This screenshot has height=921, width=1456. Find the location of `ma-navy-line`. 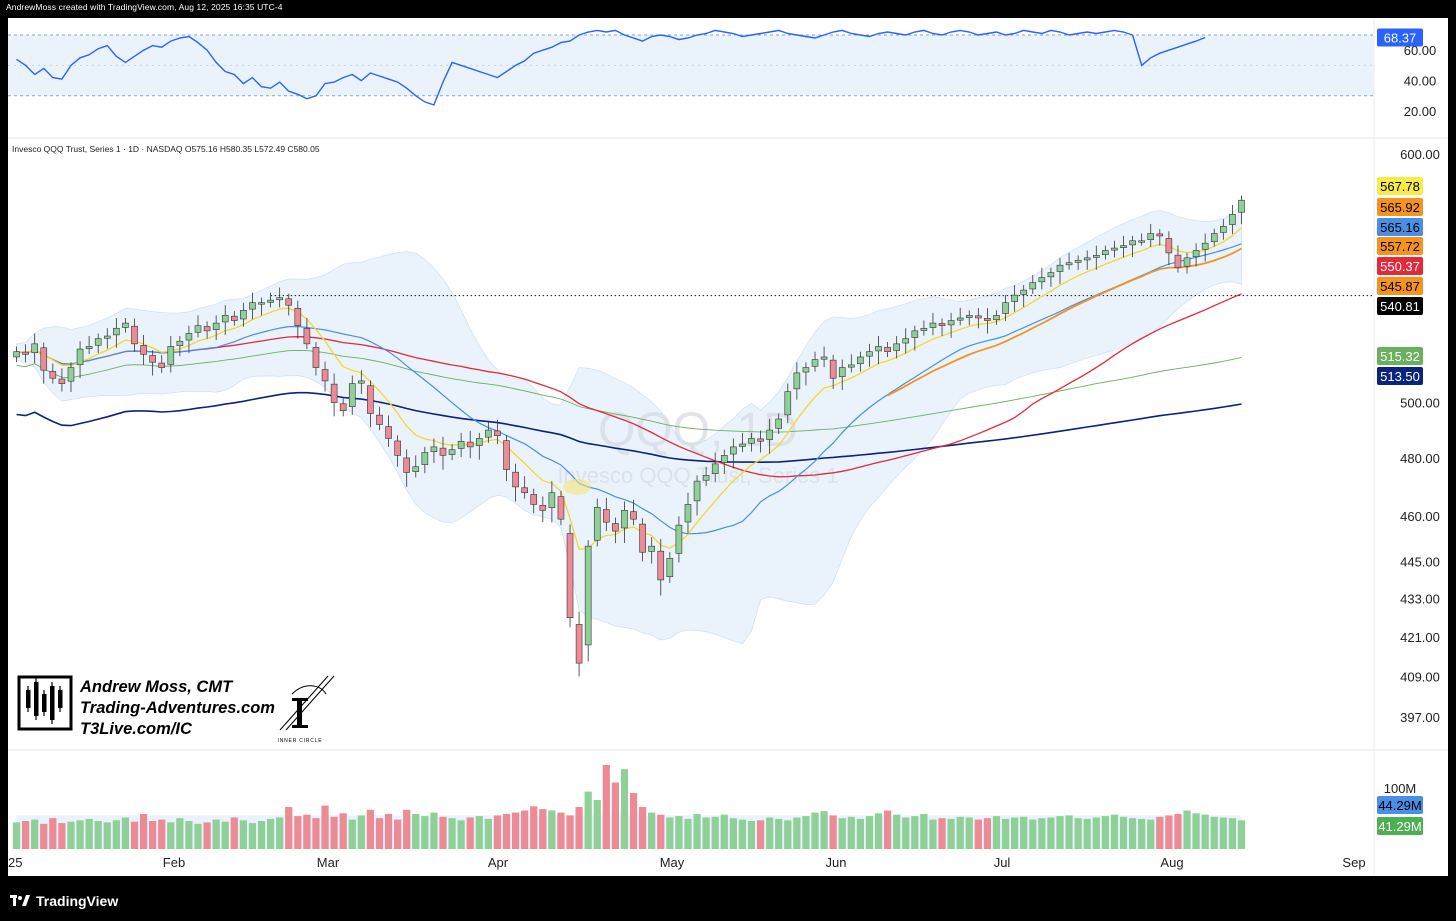

ma-navy-line is located at coordinates (629, 427).